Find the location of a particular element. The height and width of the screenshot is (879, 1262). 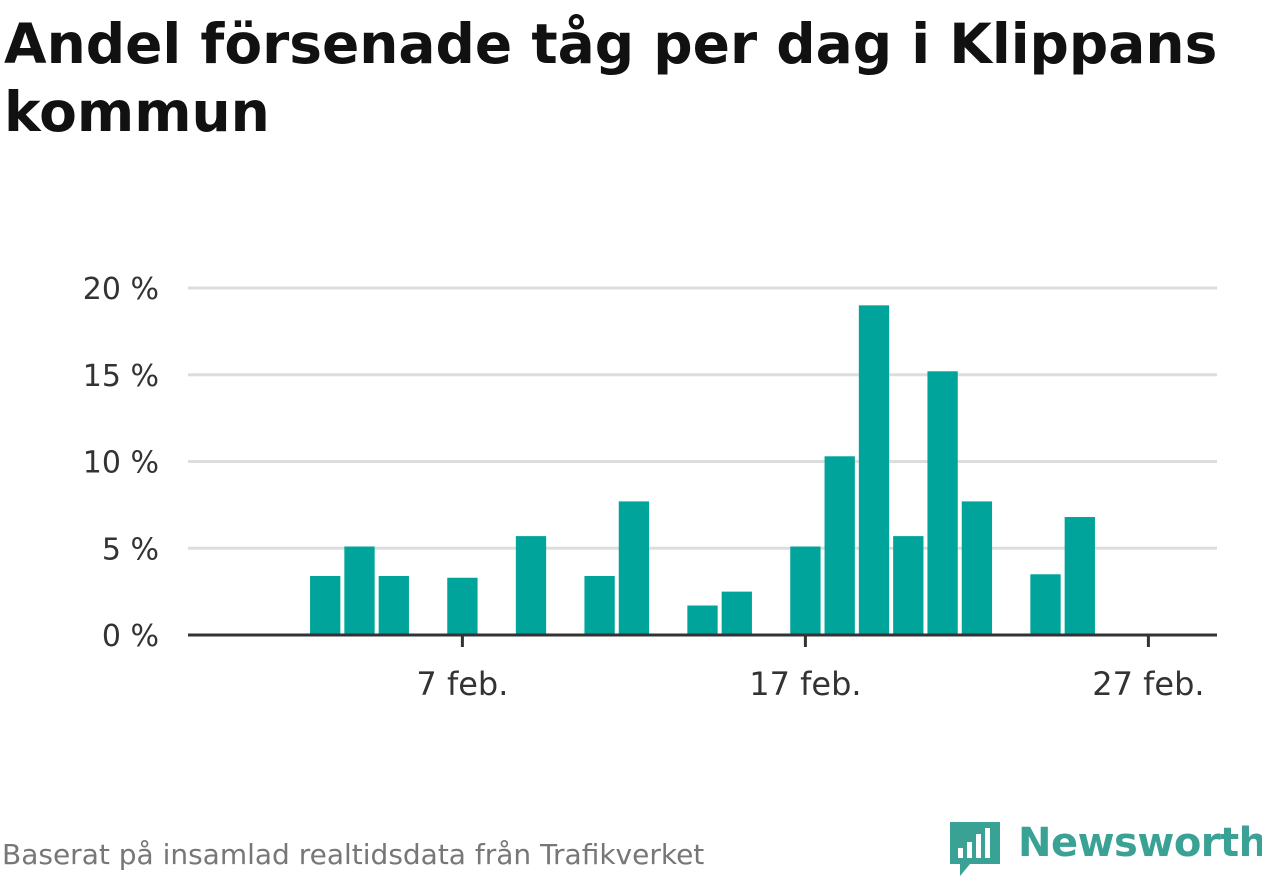

y-tick-label: 0 % is located at coordinates (130, 636).